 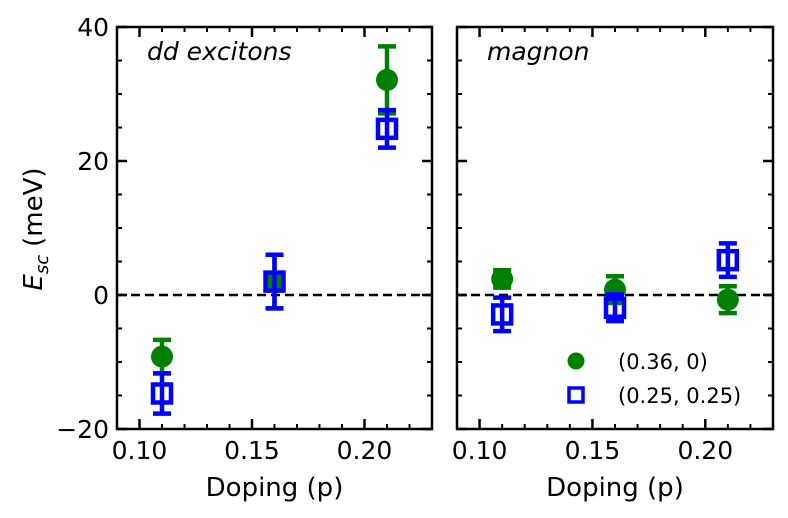 I want to click on y-axis-label: Esc (meV), so click(x=36, y=228).